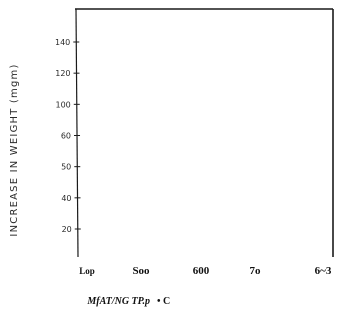 The width and height of the screenshot is (351, 325). What do you see at coordinates (256, 271) in the screenshot?
I see `x-tick-label: 7o` at bounding box center [256, 271].